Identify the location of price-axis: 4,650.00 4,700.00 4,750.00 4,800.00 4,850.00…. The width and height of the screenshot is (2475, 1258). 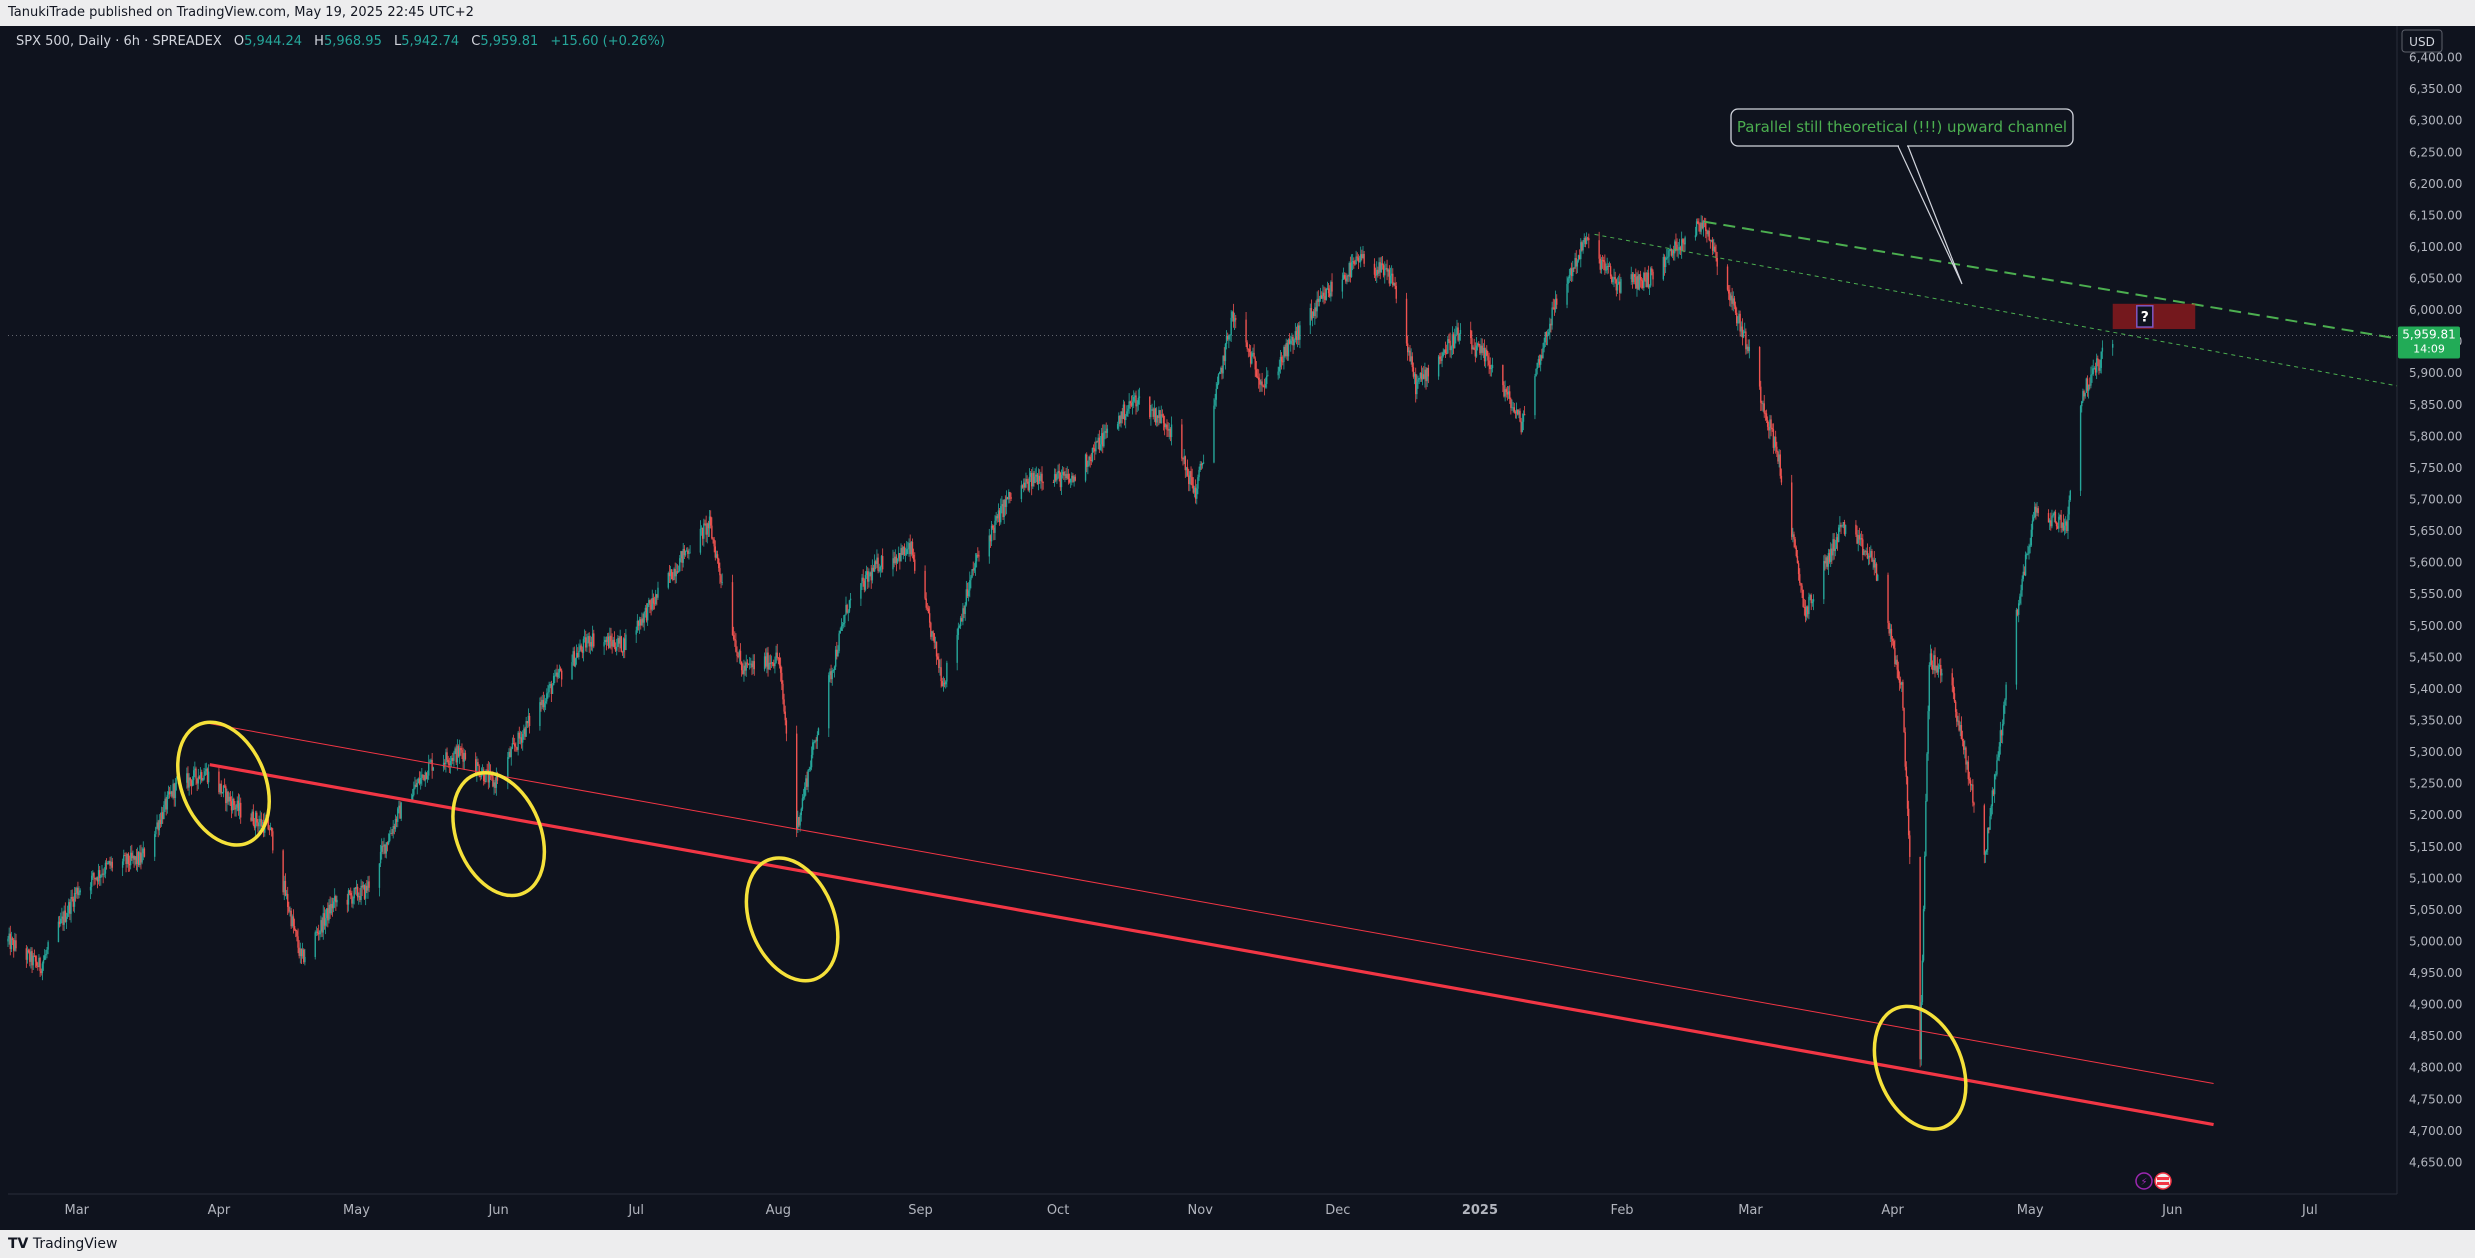
(2435, 610).